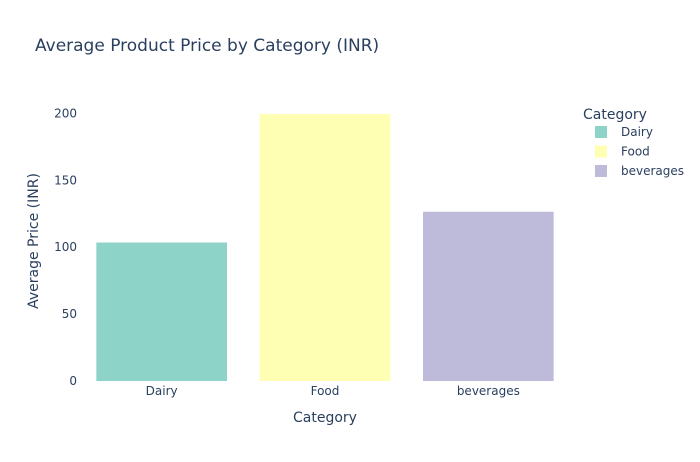  I want to click on y-tick-label: 50, so click(69, 314).